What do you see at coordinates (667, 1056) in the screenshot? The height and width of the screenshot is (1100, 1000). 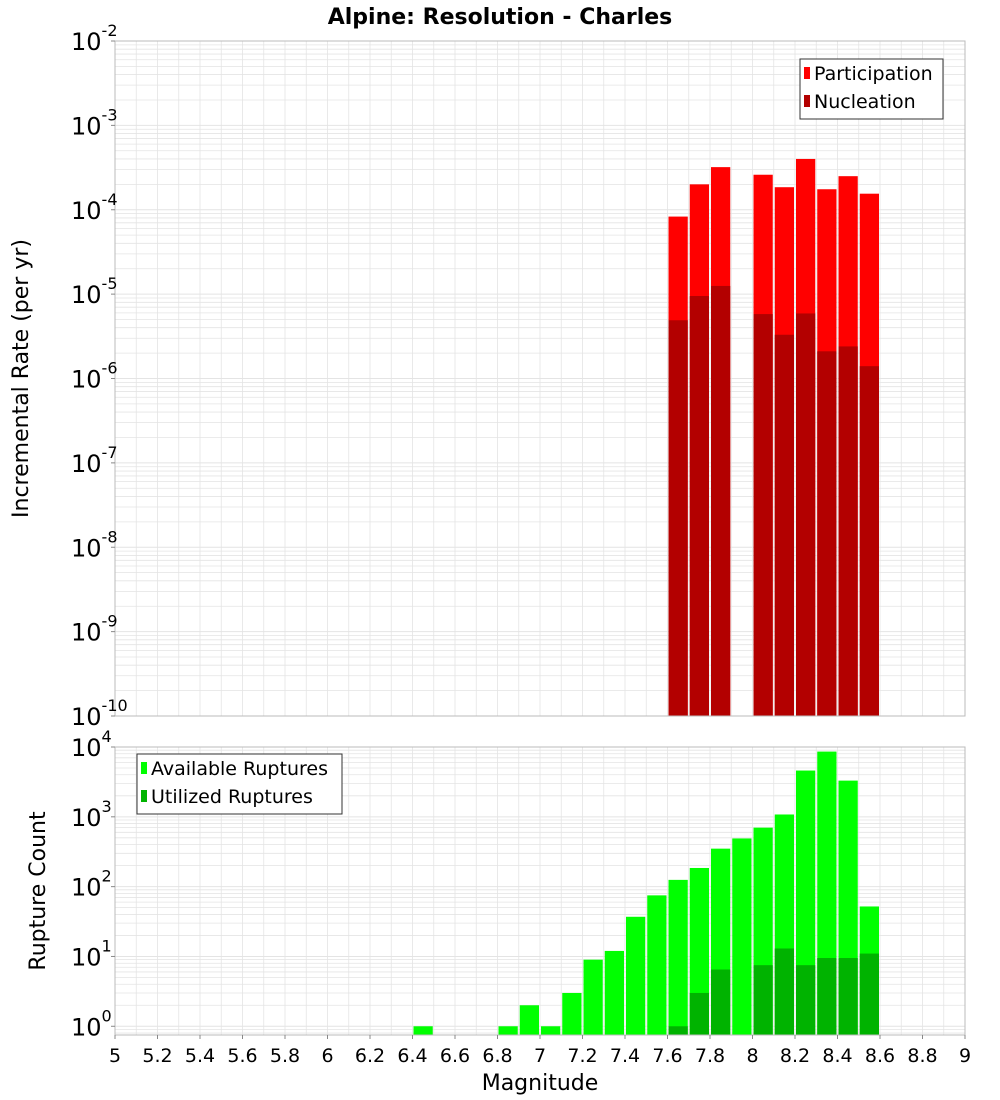 I see `x-tick-label: 7.6` at bounding box center [667, 1056].